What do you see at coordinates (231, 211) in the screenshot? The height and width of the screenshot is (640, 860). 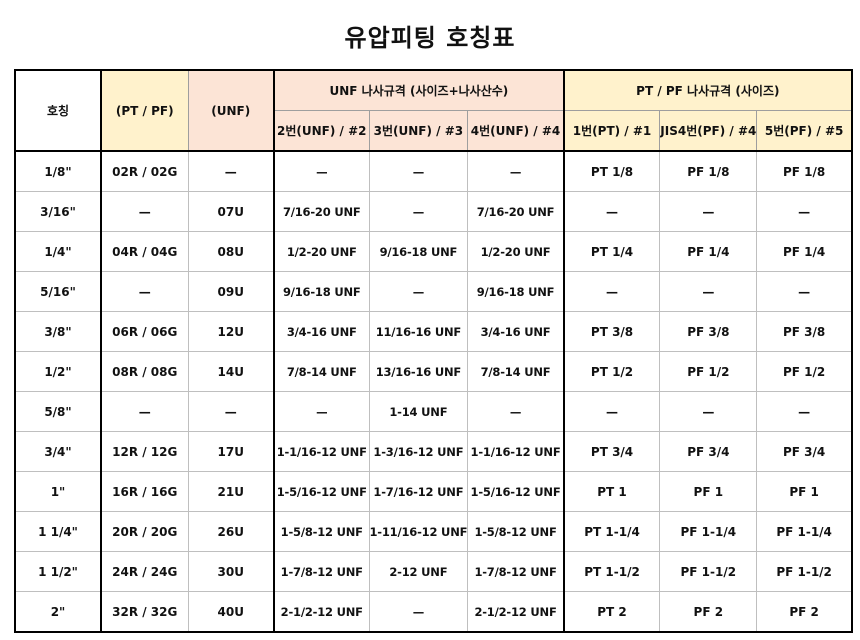 I see `table-cell: 07U` at bounding box center [231, 211].